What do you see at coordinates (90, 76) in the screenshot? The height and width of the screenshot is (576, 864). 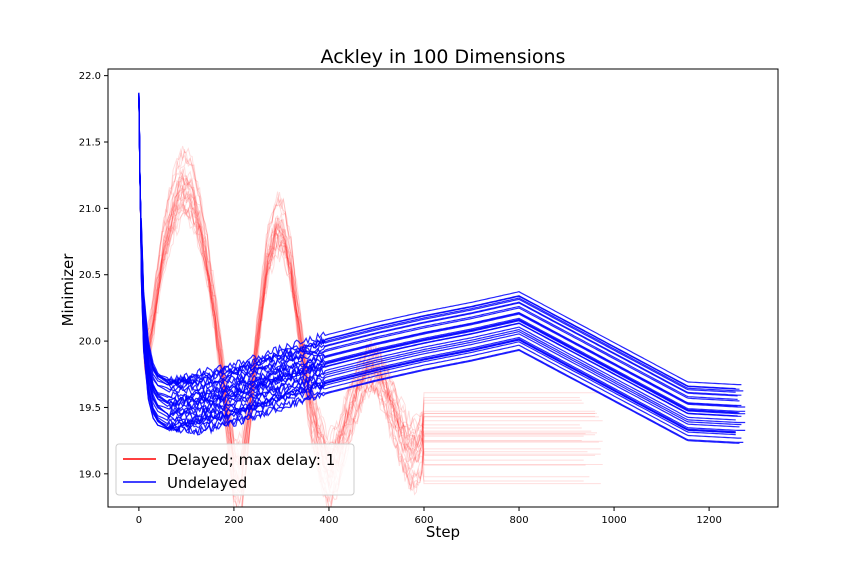 I see `y-tick-label: 22.0` at bounding box center [90, 76].